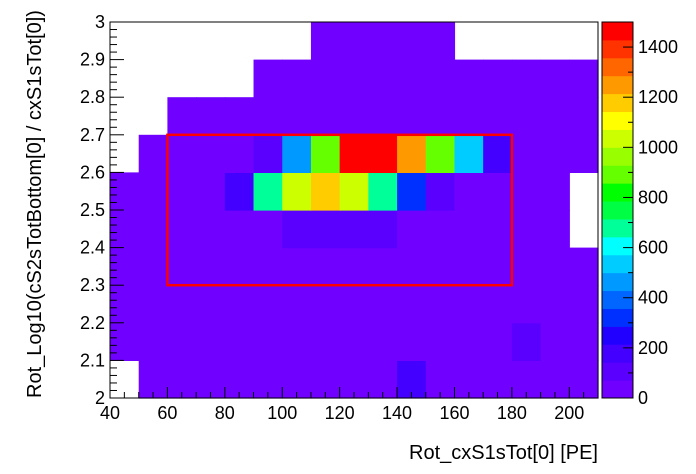  What do you see at coordinates (92, 285) in the screenshot?
I see `y-tick-label: 2.3` at bounding box center [92, 285].